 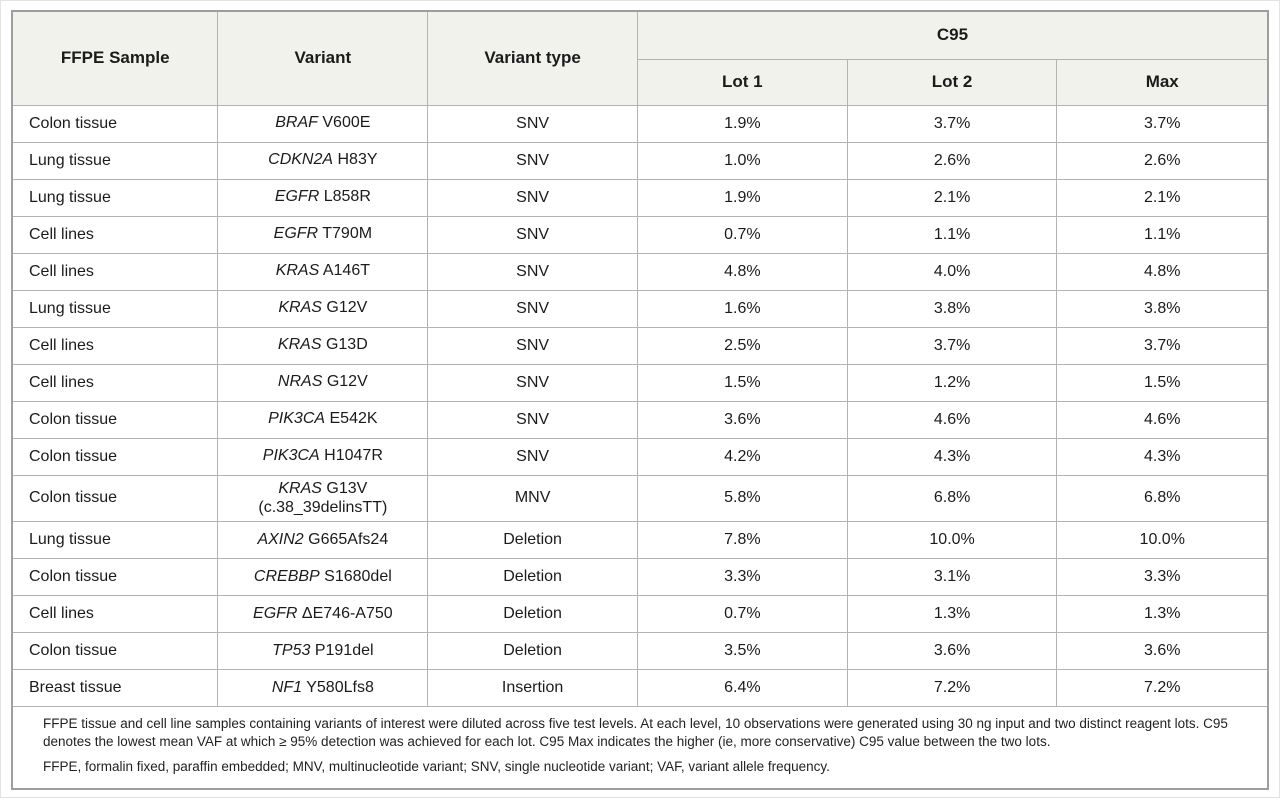 I want to click on gene-name: AXIN2, so click(x=280, y=539).